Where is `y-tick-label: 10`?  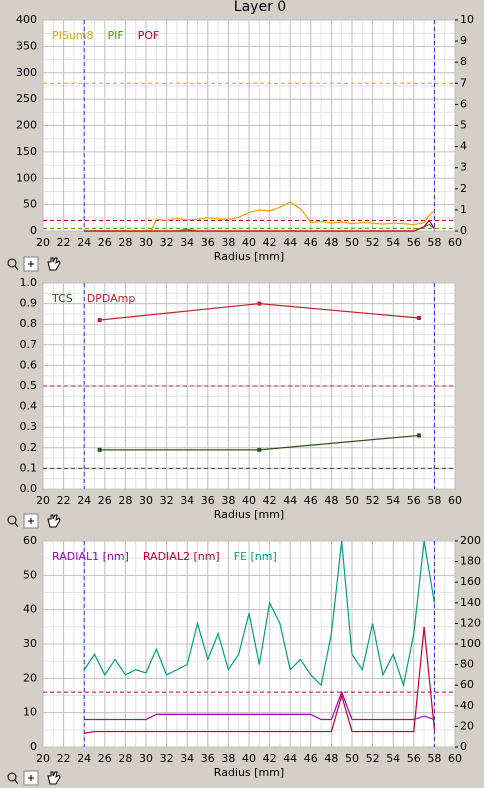 y-tick-label: 10 is located at coordinates (30, 712).